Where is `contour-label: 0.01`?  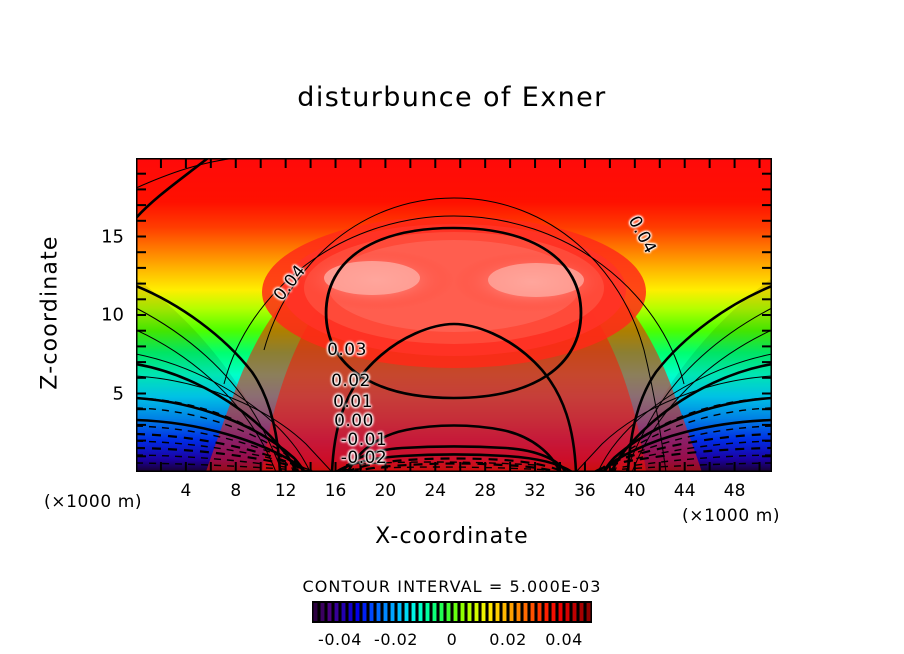
contour-label: 0.01 is located at coordinates (353, 402).